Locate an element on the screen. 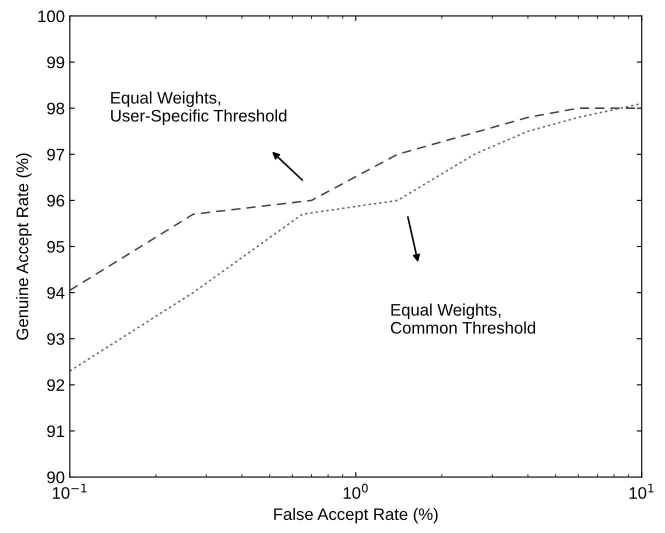 Image resolution: width=665 pixels, height=533 pixels. x-tick-label: 10$^{1}$ is located at coordinates (642, 491).